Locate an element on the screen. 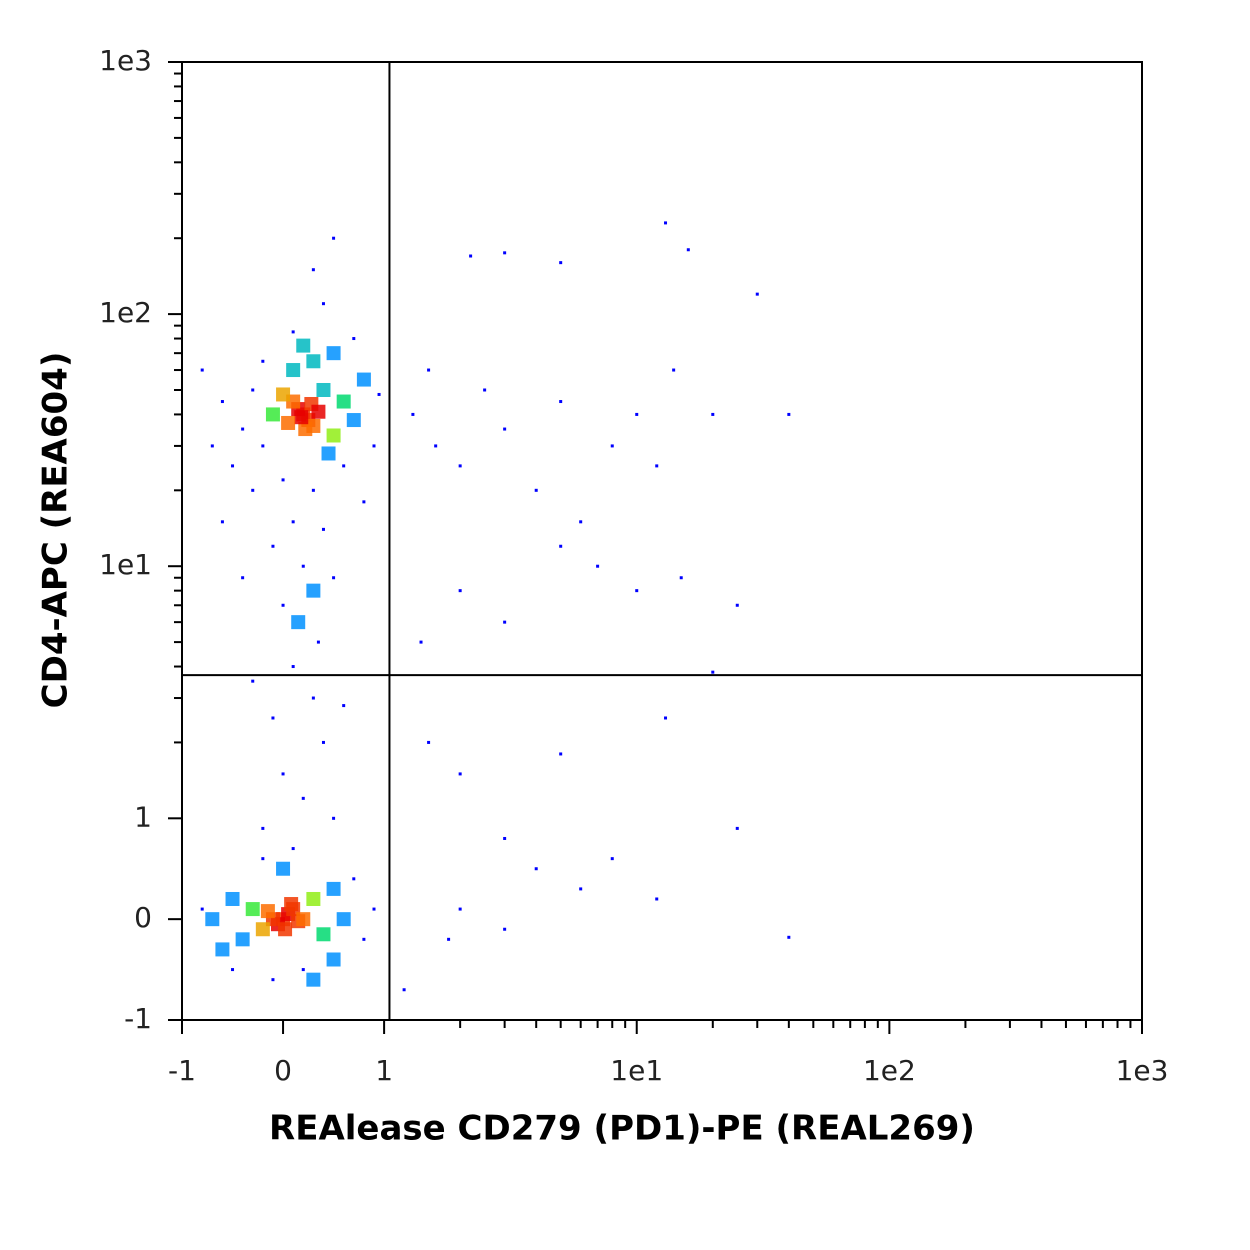 Image resolution: width=1250 pixels, height=1250 pixels. x-tick-label: 1e3 is located at coordinates (1142, 1070).